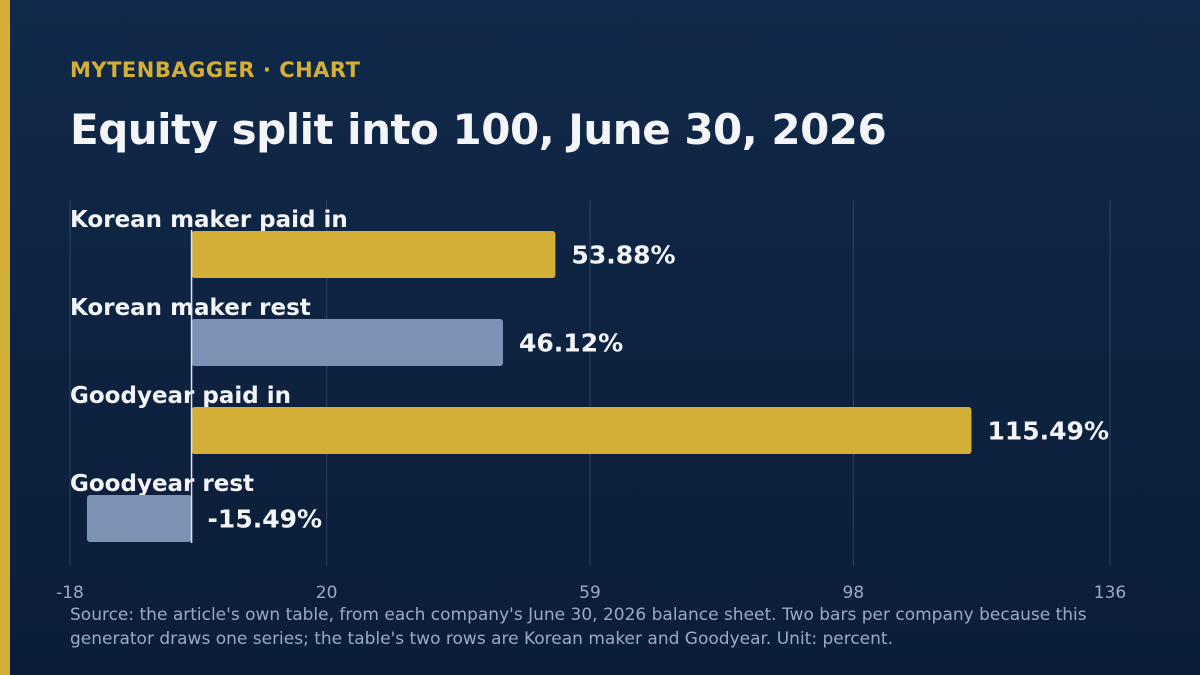 The width and height of the screenshot is (1200, 675). Describe the element at coordinates (209, 220) in the screenshot. I see `category-label: Korean maker paid in` at that location.